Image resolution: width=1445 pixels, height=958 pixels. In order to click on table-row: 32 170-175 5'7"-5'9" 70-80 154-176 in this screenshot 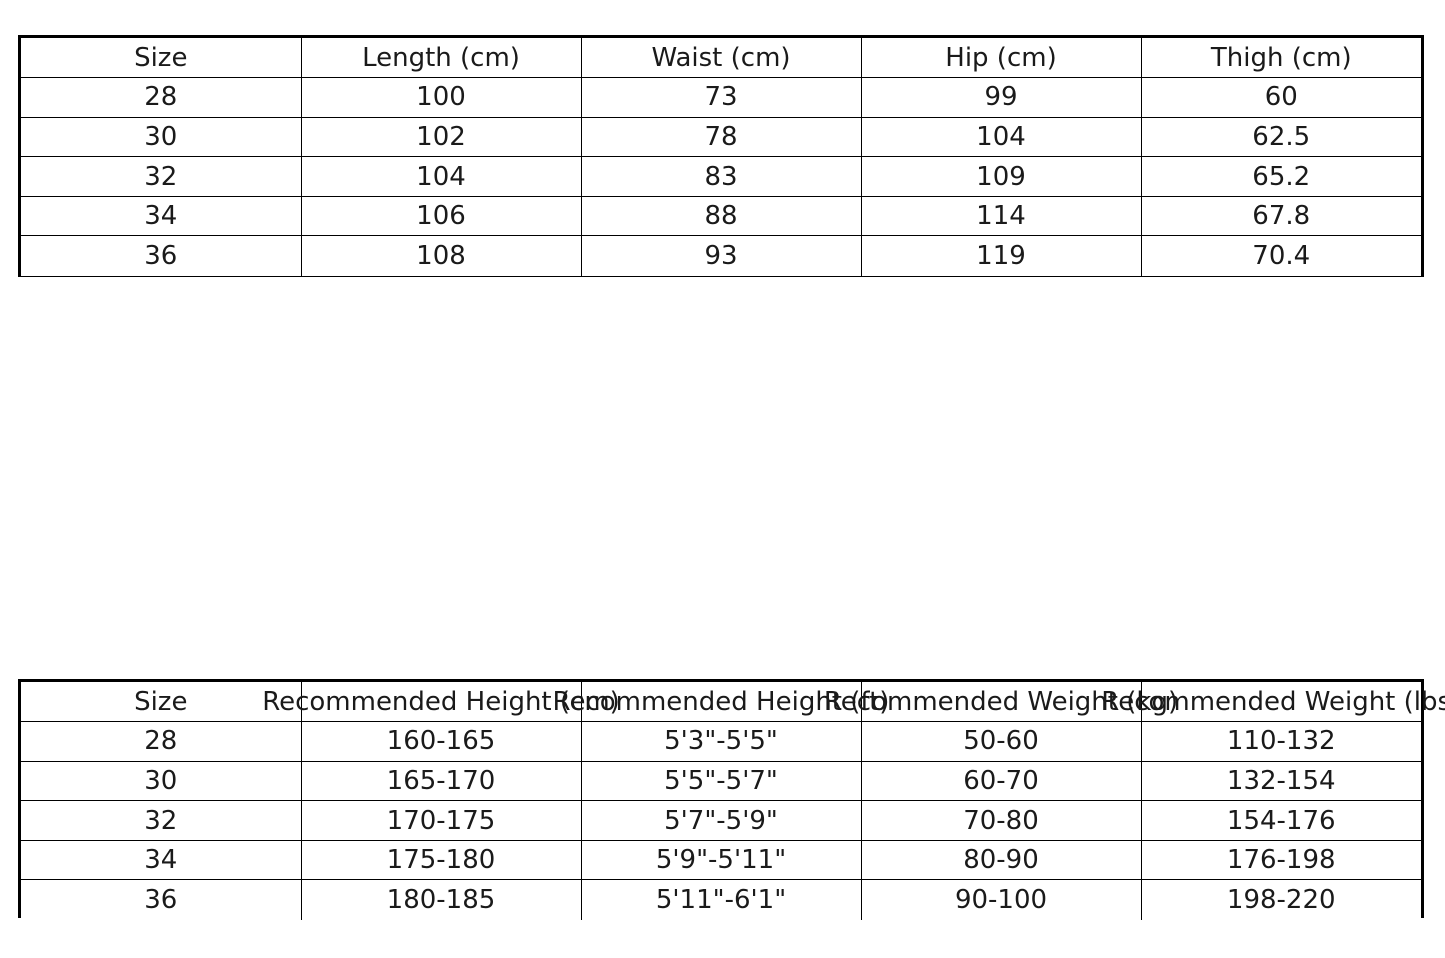, I will do `click(721, 820)`.